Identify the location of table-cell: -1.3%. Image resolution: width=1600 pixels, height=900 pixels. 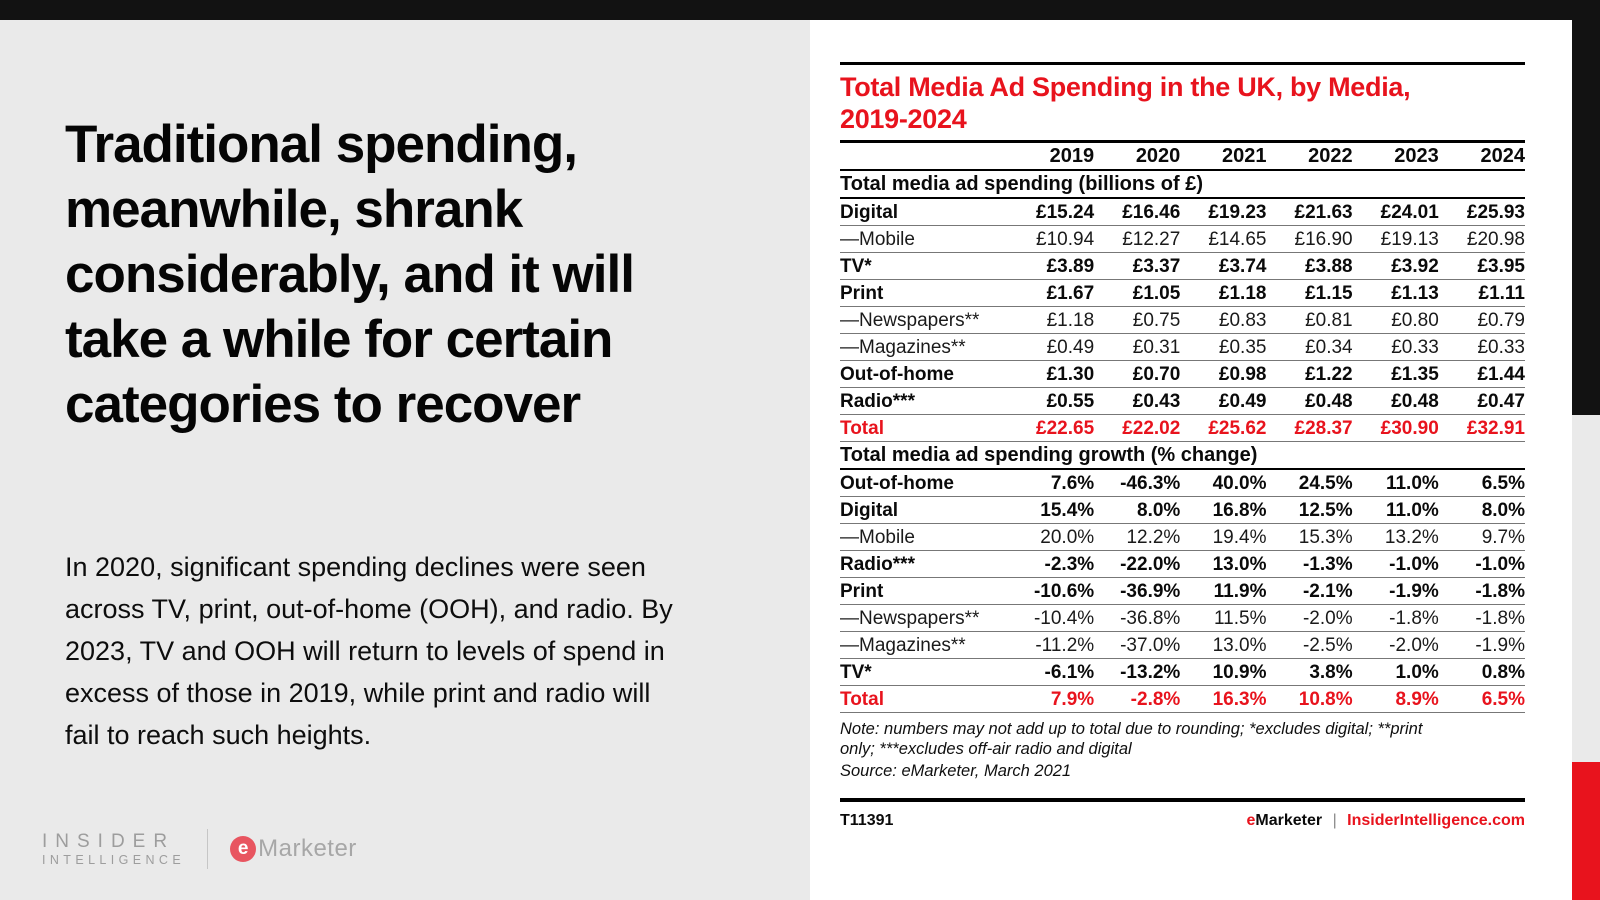
(1309, 564).